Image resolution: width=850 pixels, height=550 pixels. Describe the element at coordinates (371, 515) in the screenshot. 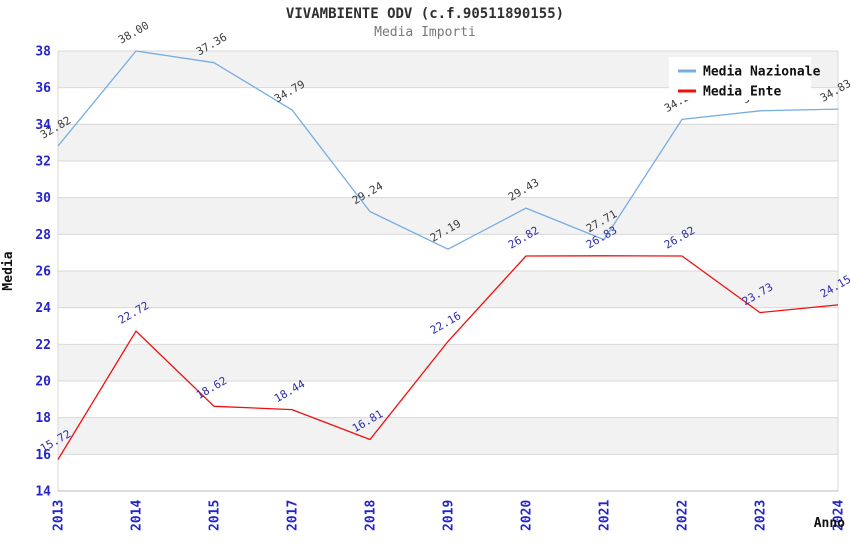

I see `x-tick-label: 2018` at that location.